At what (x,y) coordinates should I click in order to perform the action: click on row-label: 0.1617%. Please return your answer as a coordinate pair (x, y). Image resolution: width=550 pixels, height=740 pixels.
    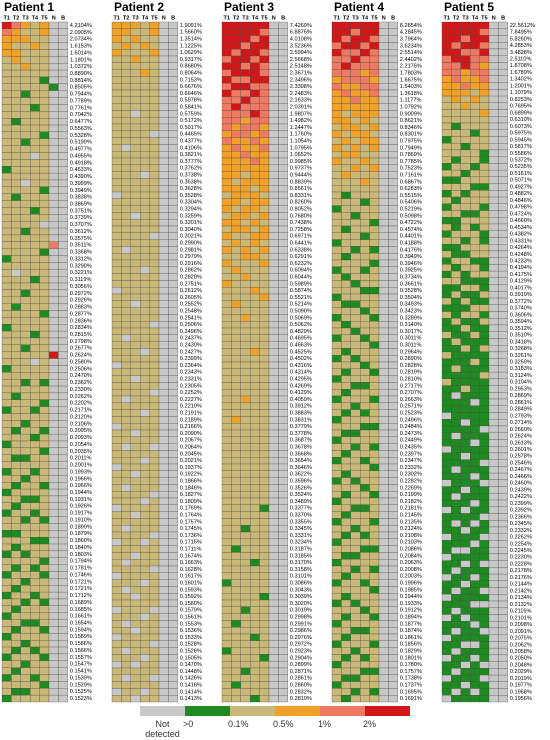
    Looking at the image, I should click on (191, 577).